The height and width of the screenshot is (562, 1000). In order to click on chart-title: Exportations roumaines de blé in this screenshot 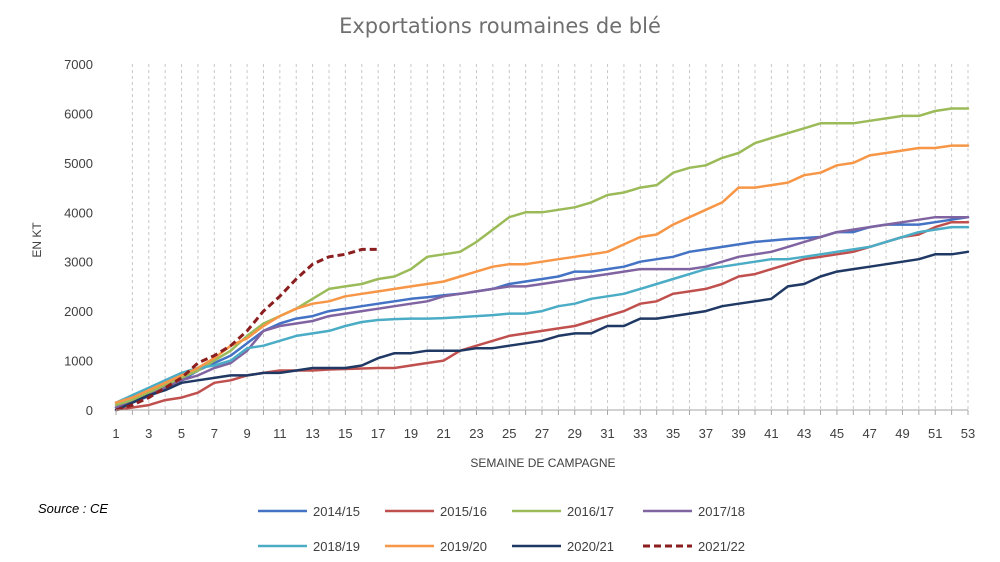, I will do `click(500, 26)`.